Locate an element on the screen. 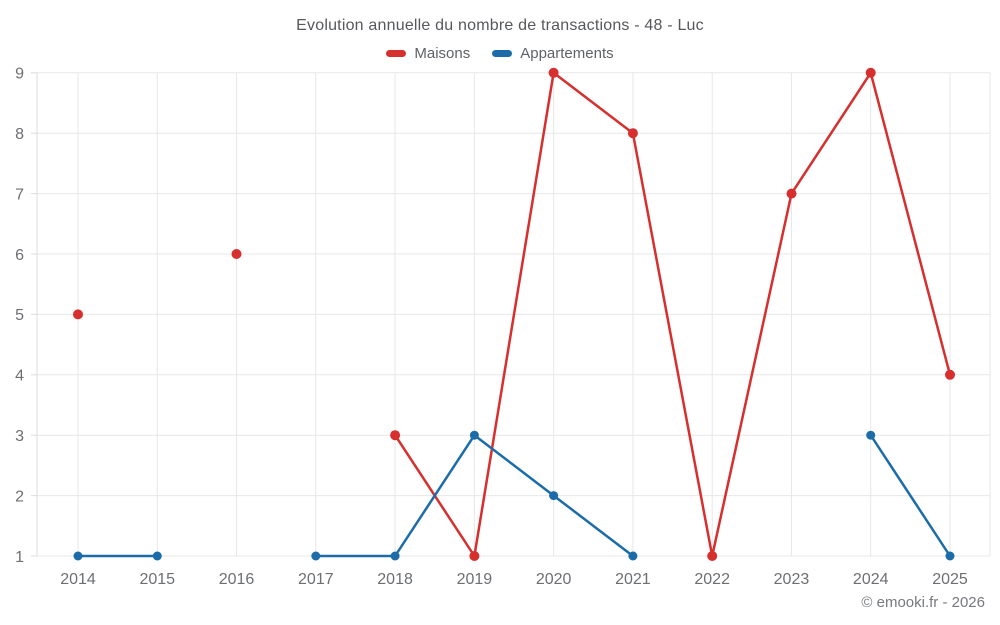 Image resolution: width=1000 pixels, height=625 pixels. legend-swatch-appartements is located at coordinates (502, 53).